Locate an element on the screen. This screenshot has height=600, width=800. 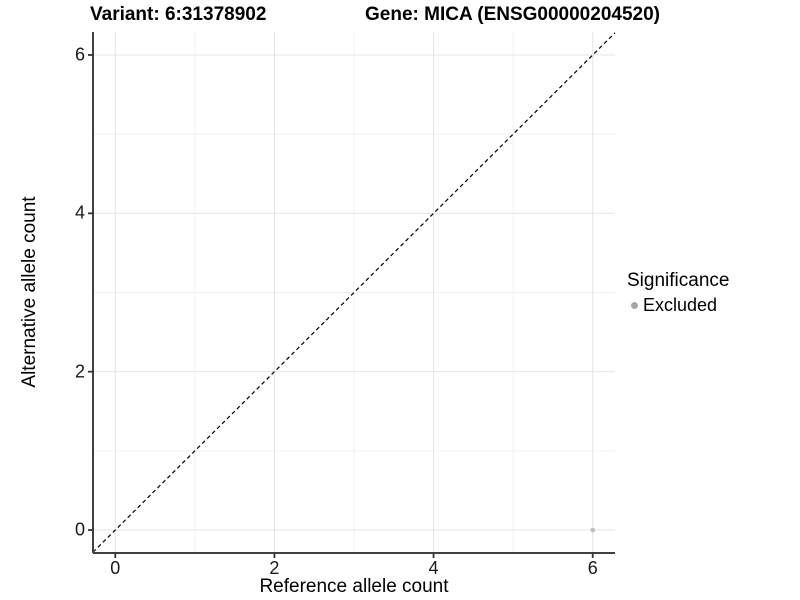
legend: Significance Excluded is located at coordinates (678, 293).